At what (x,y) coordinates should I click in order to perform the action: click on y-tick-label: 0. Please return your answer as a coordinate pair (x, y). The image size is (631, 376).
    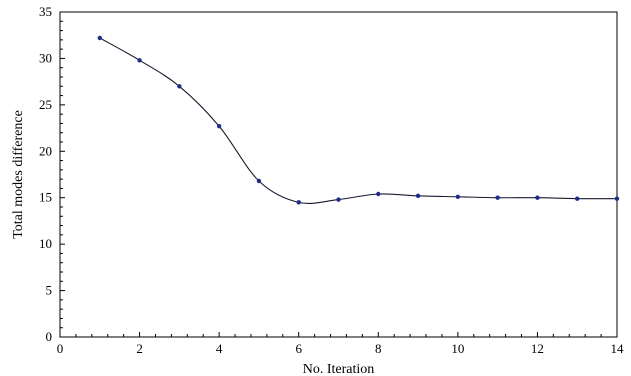
    Looking at the image, I should click on (49, 336).